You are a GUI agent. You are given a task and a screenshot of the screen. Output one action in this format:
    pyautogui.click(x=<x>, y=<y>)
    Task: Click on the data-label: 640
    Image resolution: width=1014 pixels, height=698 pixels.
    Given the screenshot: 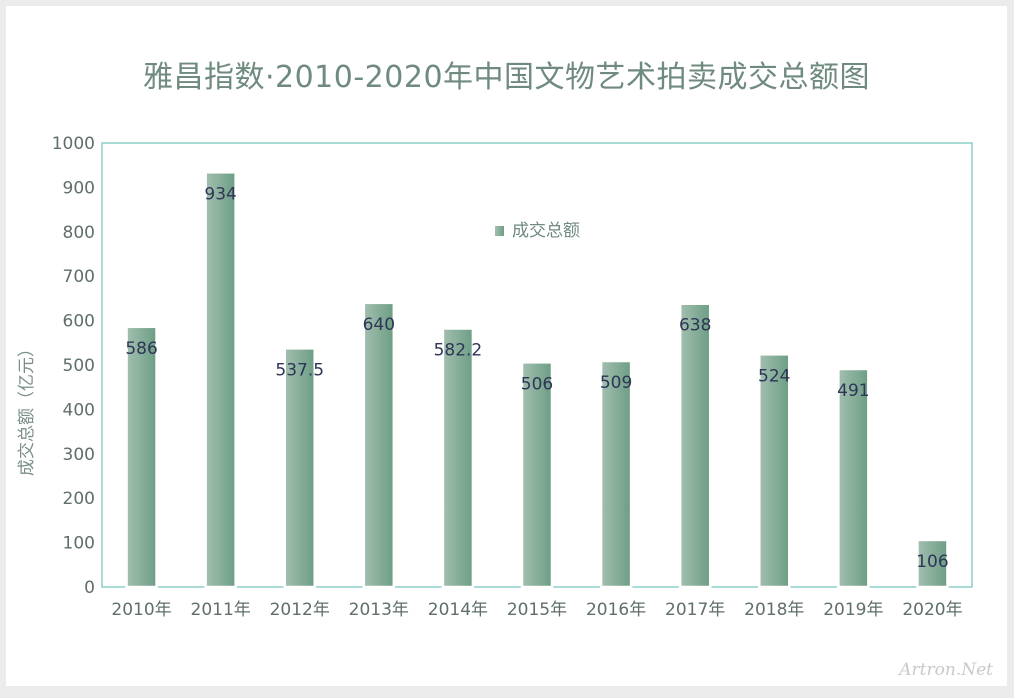 What is the action you would take?
    pyautogui.click(x=379, y=325)
    